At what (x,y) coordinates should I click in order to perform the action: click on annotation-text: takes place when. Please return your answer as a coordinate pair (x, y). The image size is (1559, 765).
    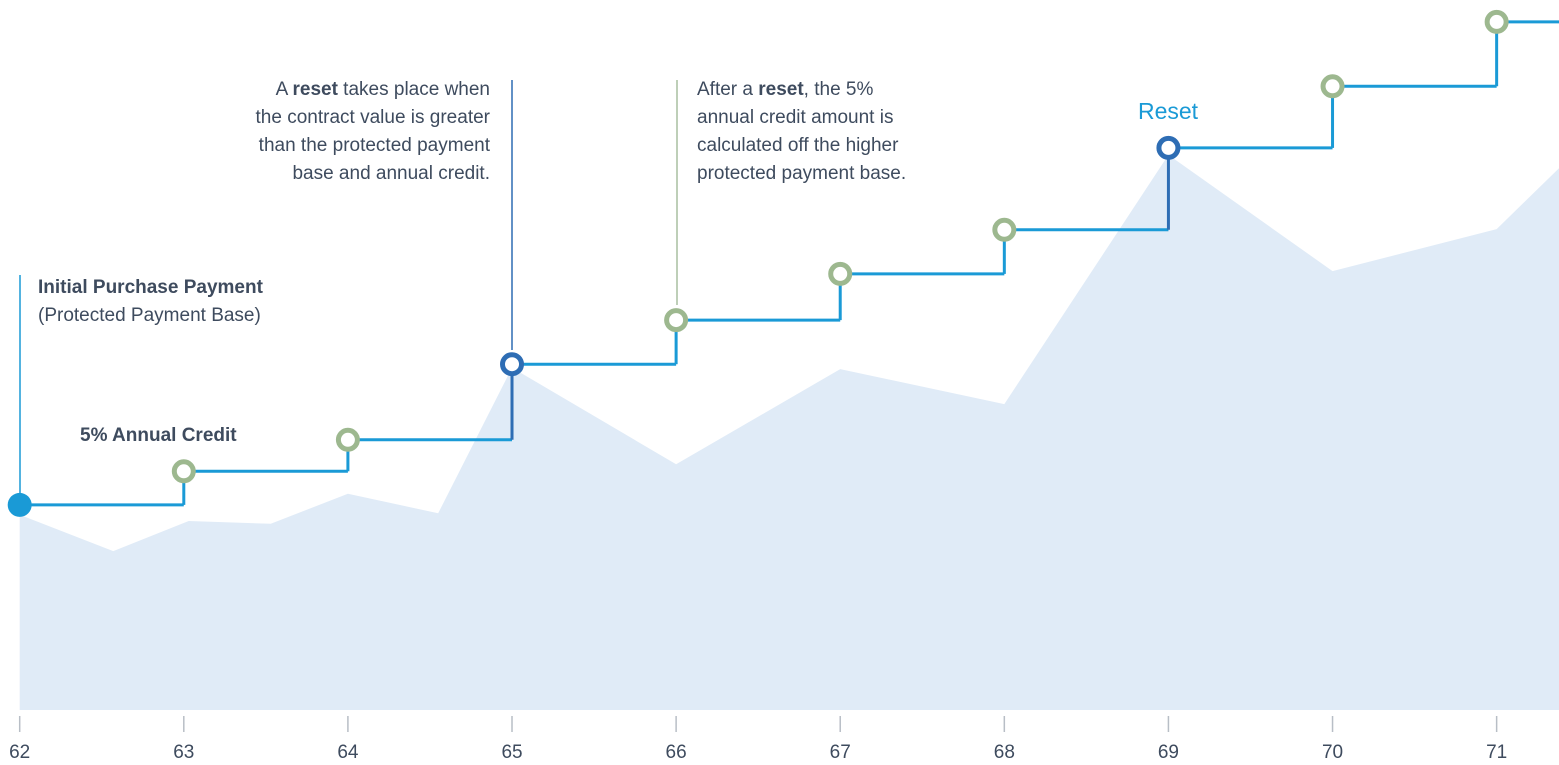
    Looking at the image, I should click on (414, 89).